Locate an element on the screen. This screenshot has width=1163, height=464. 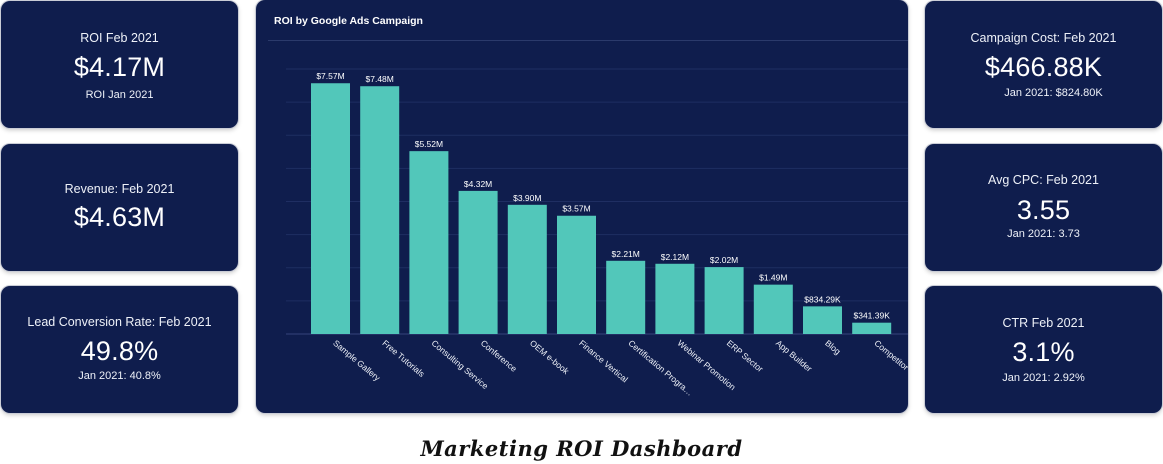
lead-conversion-label: Lead Conversion Rate: Feb 2021 is located at coordinates (119, 322).